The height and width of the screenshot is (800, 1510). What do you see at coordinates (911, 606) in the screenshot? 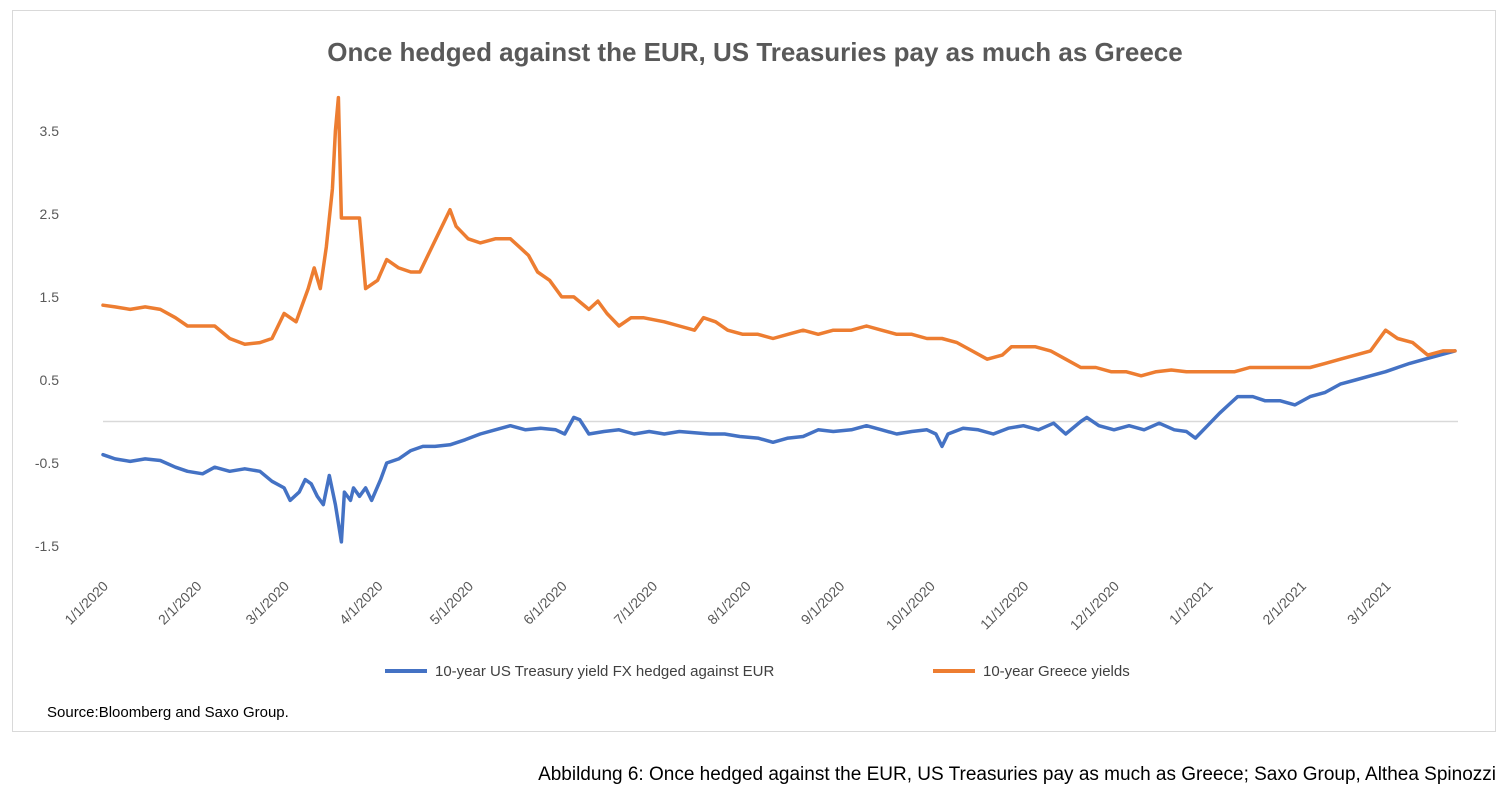
I see `x-tick-label: 10/1/2020` at bounding box center [911, 606].